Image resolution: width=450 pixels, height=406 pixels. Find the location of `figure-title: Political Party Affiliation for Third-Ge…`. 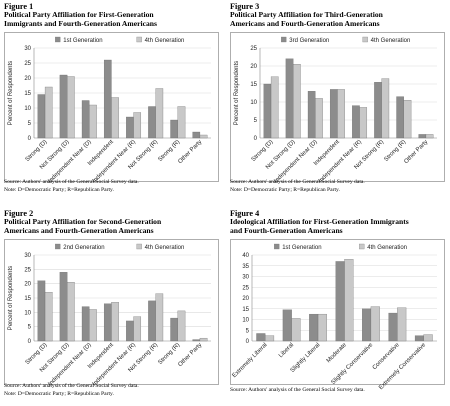

figure-title: Political Party Affiliation for Third-Ge… is located at coordinates (339, 19).